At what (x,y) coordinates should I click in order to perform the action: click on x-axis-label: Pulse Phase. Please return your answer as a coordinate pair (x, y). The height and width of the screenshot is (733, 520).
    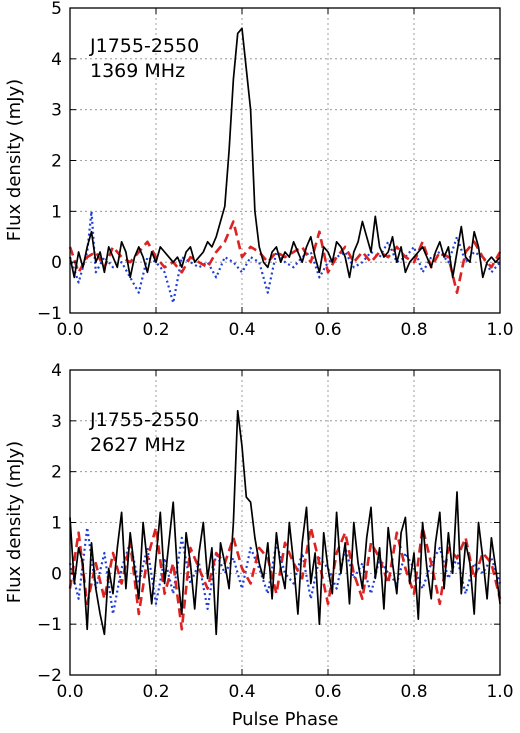
    Looking at the image, I should click on (285, 719).